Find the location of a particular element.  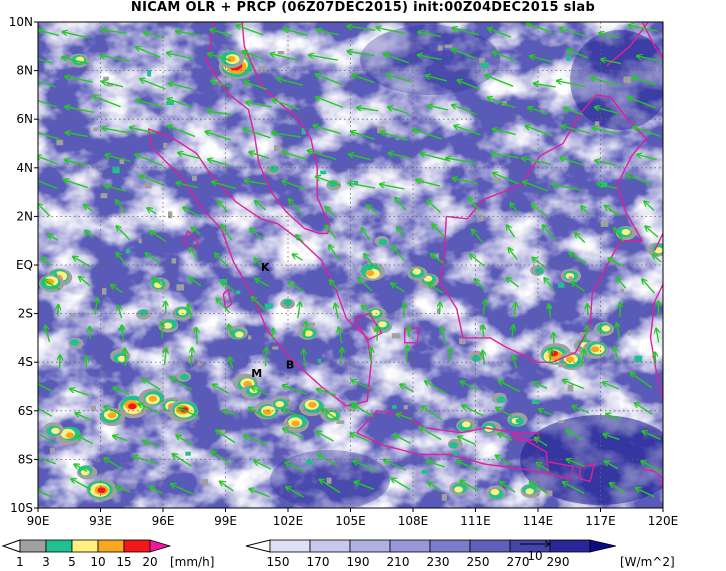

lat-tick-label: 8S is located at coordinates (25, 459).